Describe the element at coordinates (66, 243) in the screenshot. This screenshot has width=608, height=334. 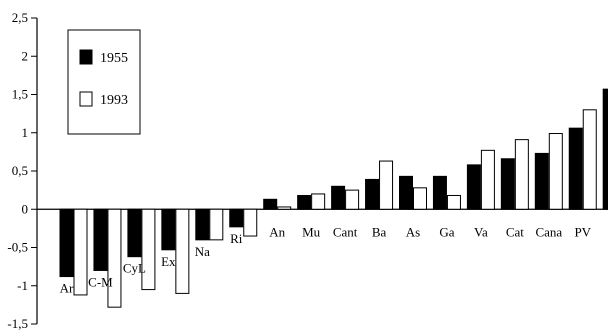
I see `bar-1955-ar` at that location.